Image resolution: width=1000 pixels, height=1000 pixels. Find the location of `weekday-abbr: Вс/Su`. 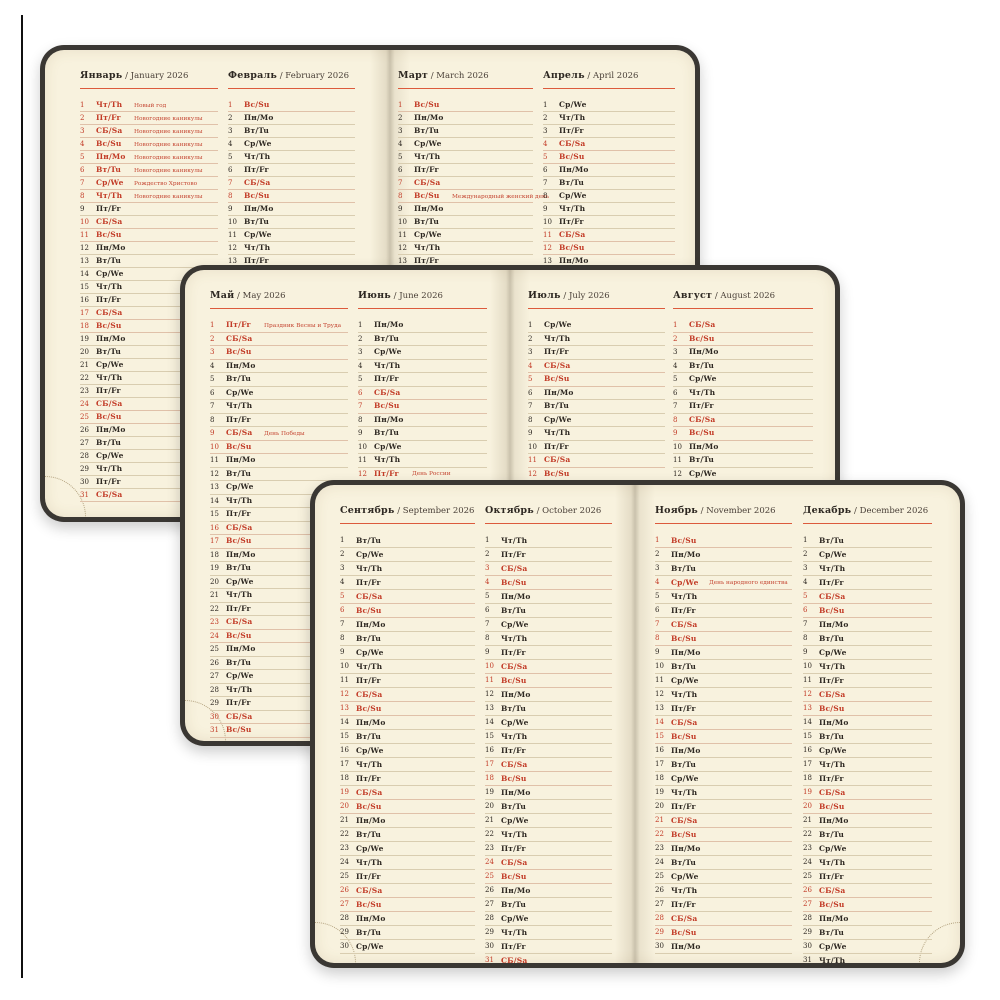

weekday-abbr: Вс/Su is located at coordinates (684, 638).